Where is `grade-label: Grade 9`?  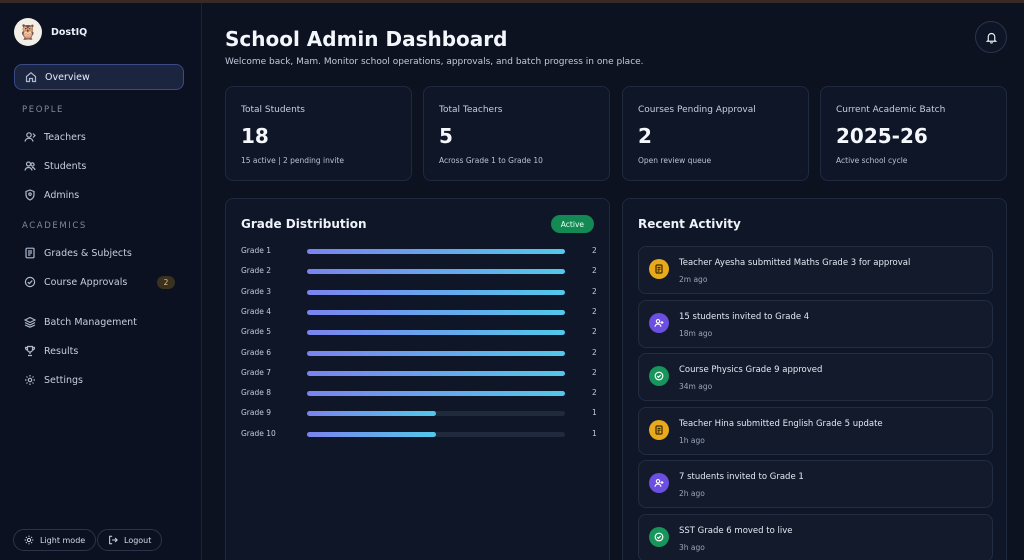
grade-label: Grade 9 is located at coordinates (256, 413).